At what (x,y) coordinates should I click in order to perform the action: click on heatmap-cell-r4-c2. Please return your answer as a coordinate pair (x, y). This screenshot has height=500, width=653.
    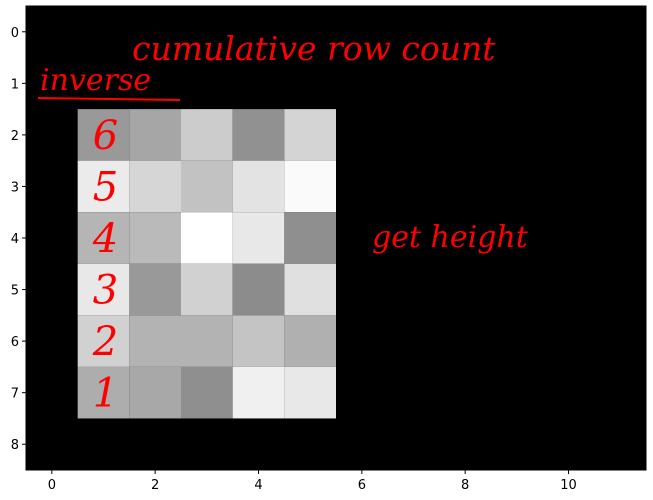
    Looking at the image, I should click on (155, 238).